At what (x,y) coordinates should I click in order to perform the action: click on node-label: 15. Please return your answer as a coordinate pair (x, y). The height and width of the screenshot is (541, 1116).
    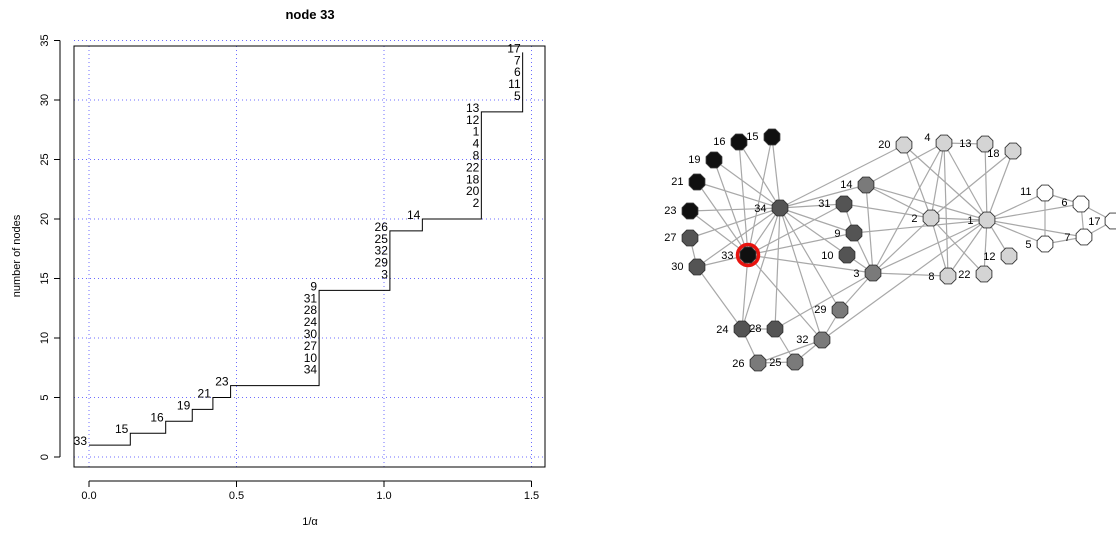
    Looking at the image, I should click on (752, 137).